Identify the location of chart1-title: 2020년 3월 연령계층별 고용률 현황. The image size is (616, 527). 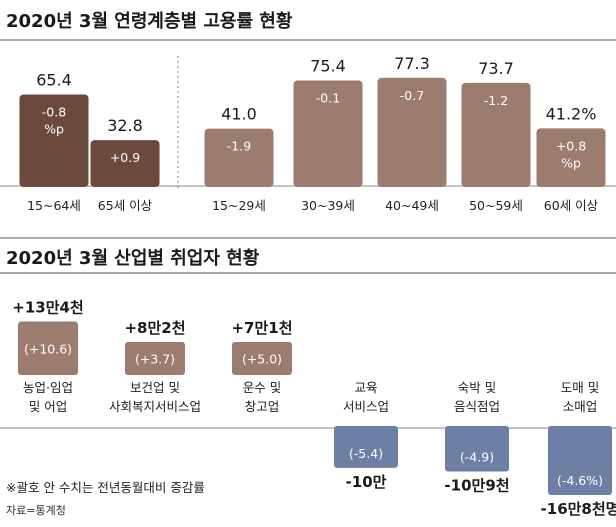
(149, 21).